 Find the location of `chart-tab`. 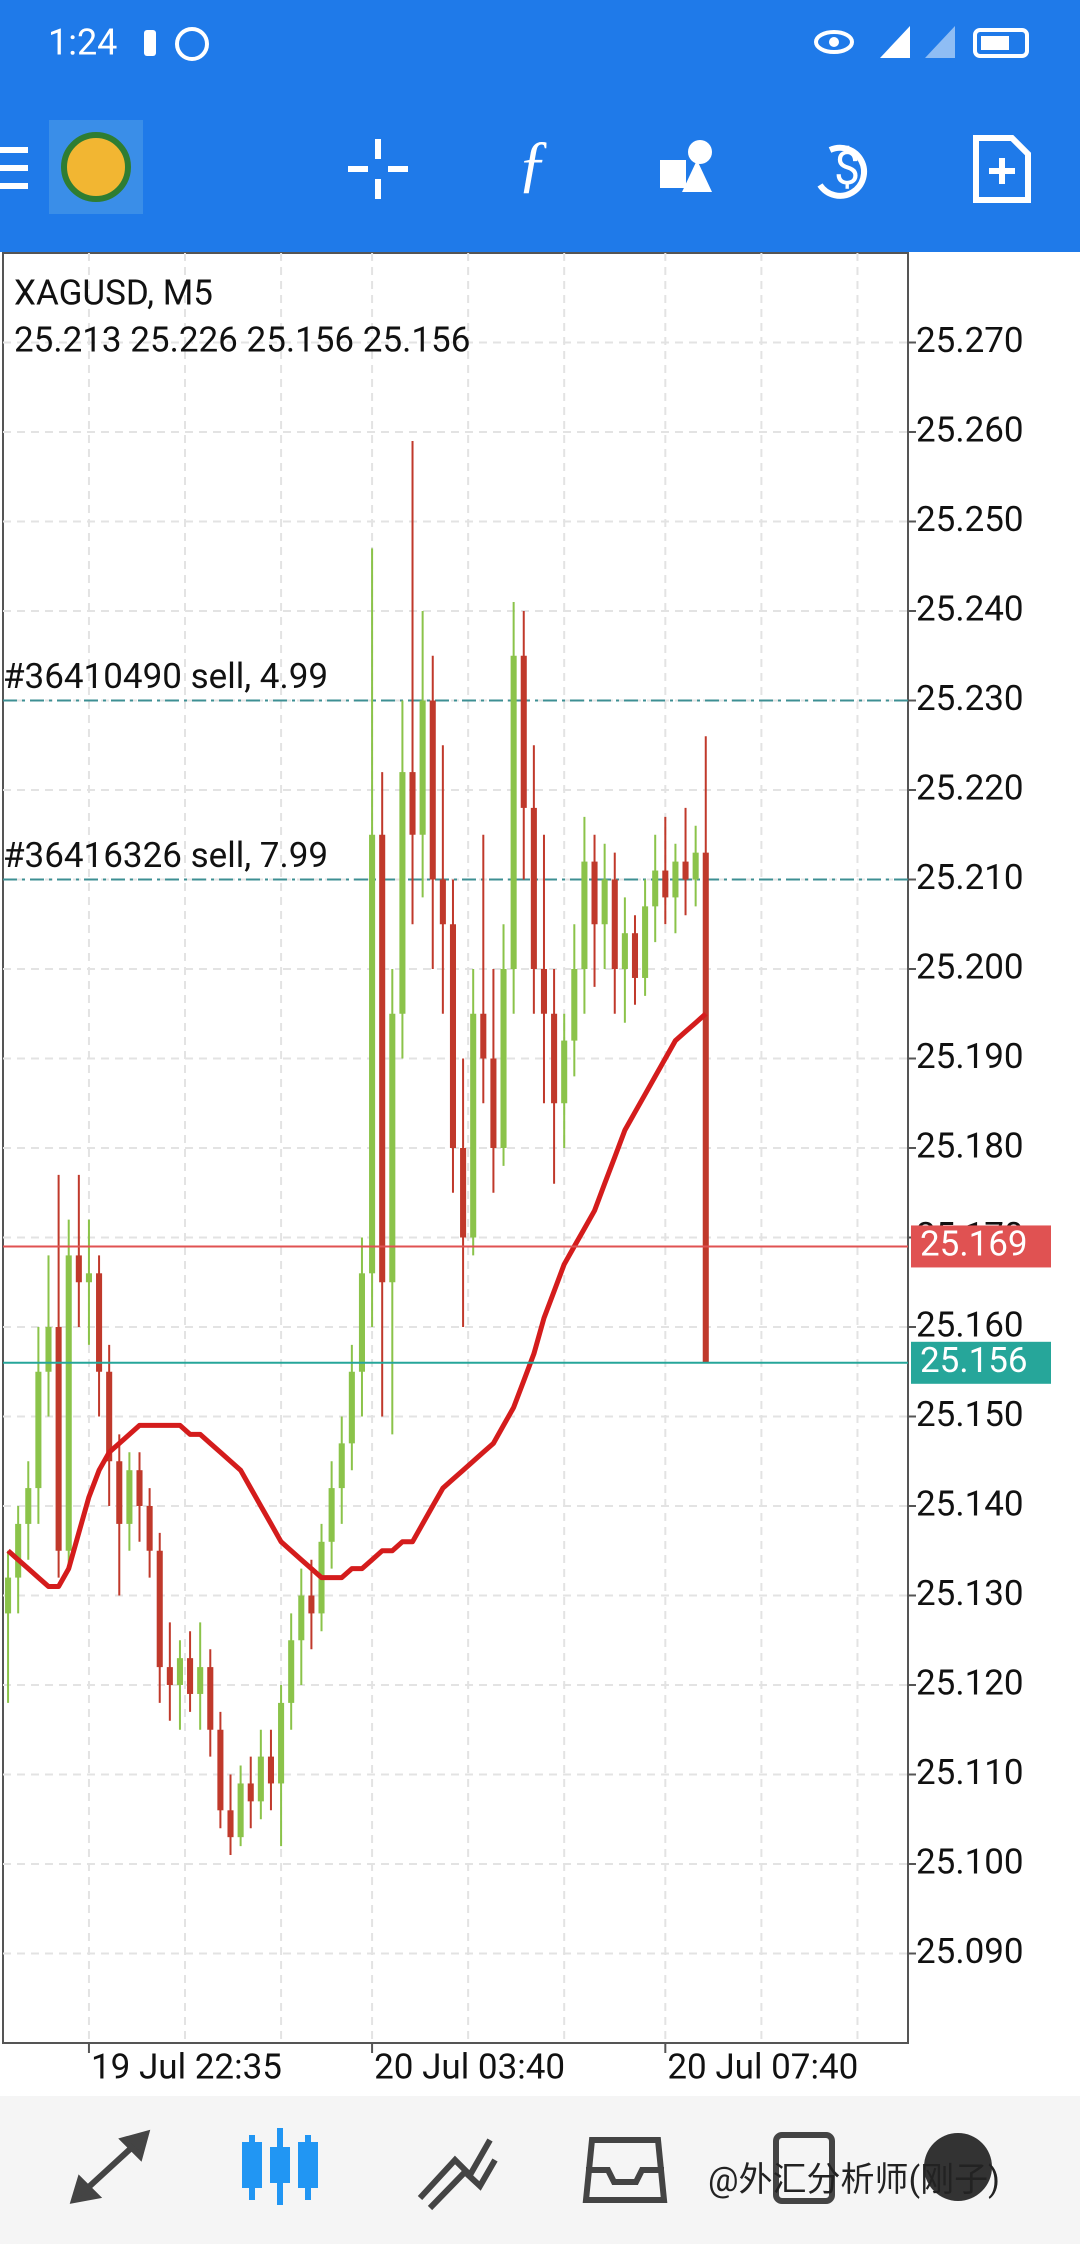

chart-tab is located at coordinates (280, 2166).